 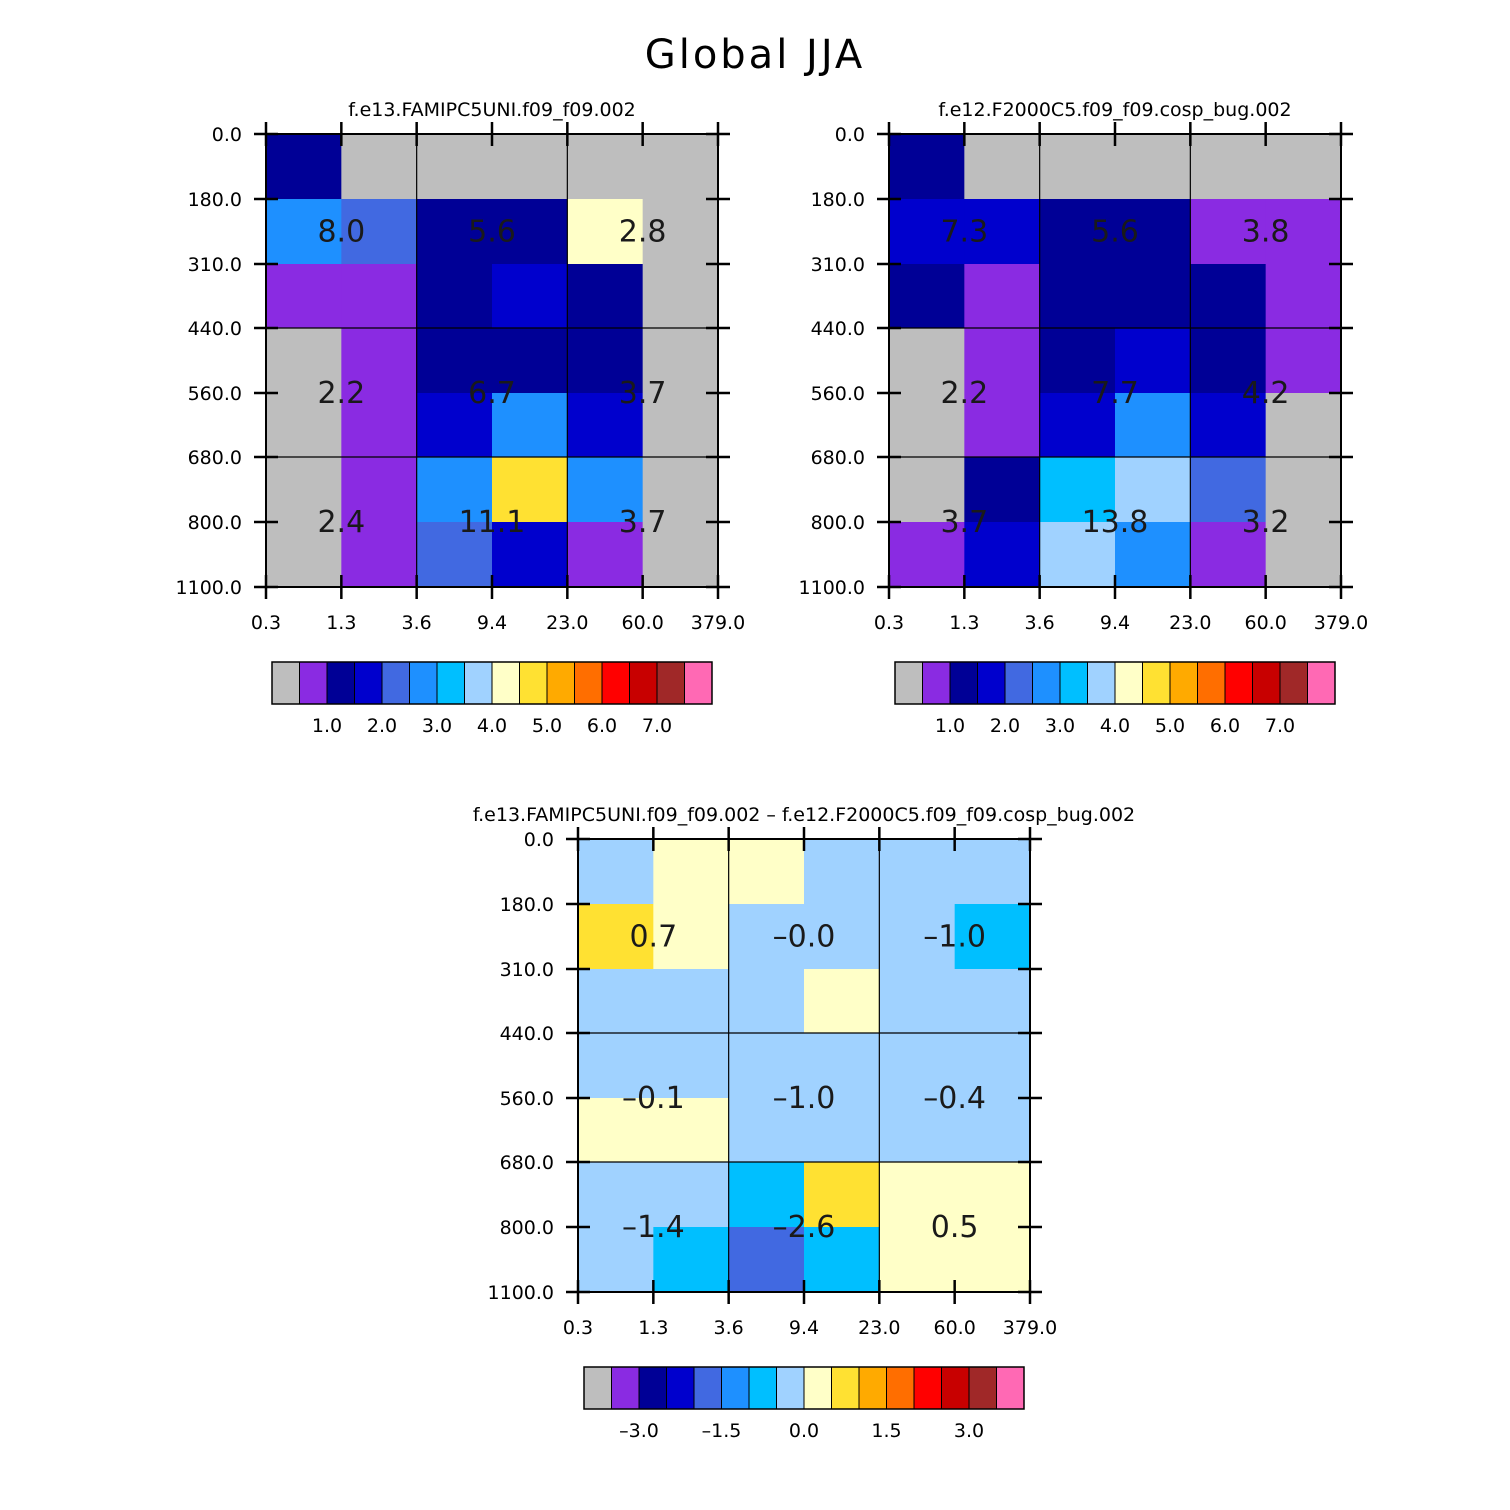 What do you see at coordinates (1341, 623) in the screenshot?
I see `x-tick-label: 379.0` at bounding box center [1341, 623].